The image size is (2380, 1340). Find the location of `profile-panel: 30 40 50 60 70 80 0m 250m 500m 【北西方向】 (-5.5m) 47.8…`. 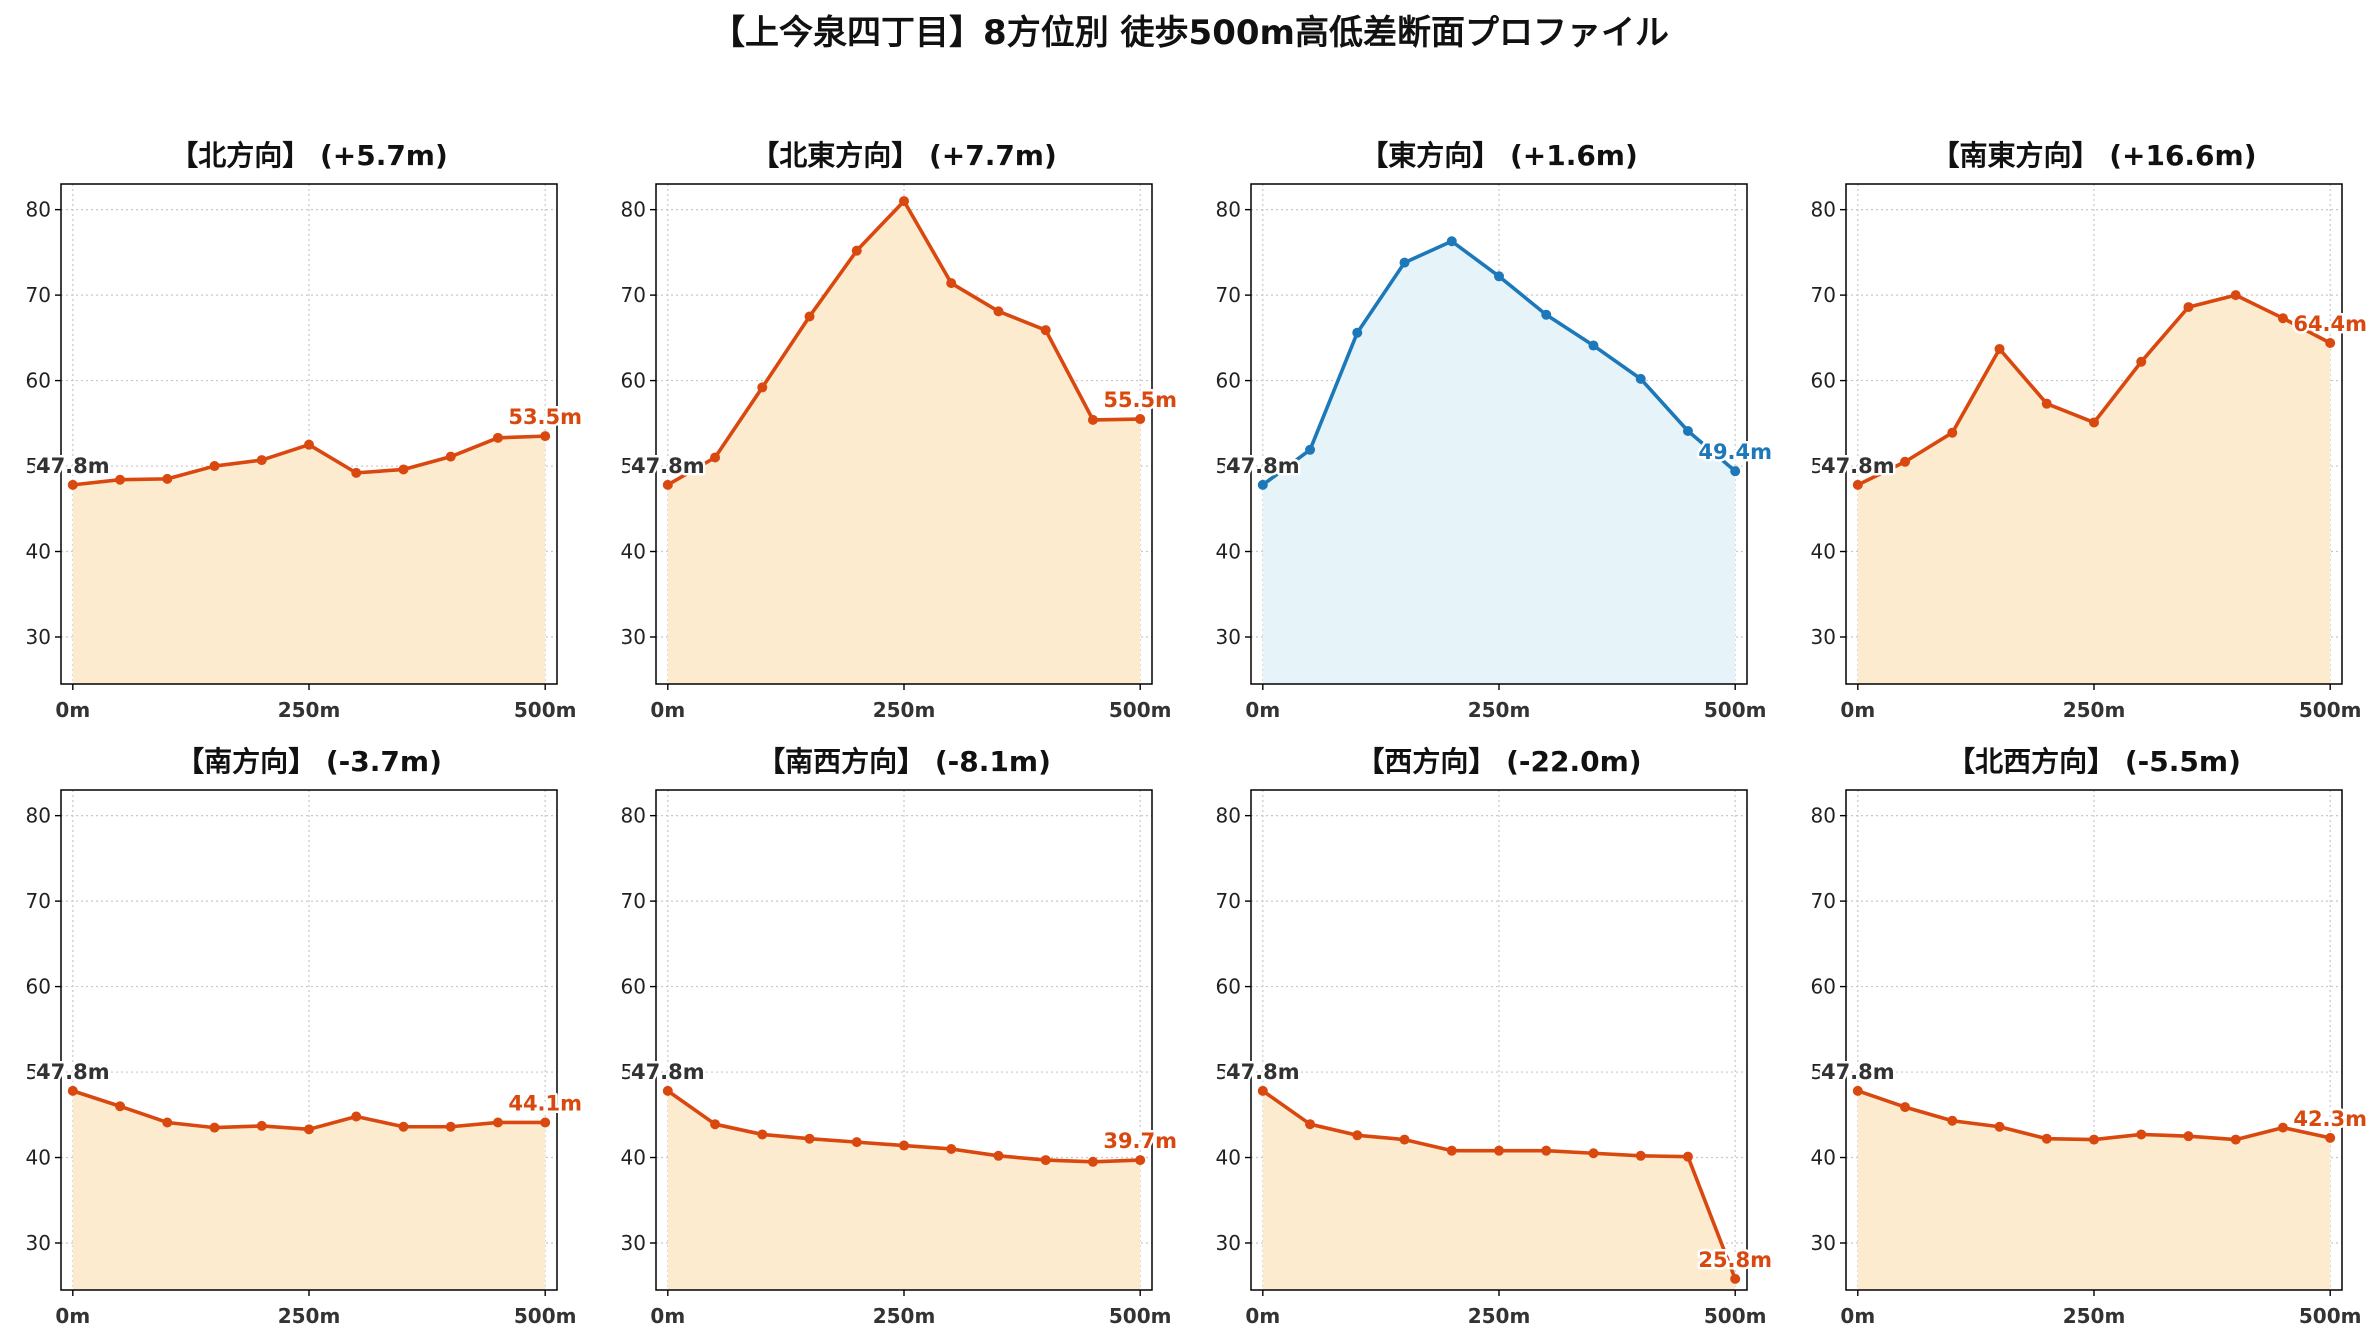

profile-panel: 30 40 50 60 70 80 0m 250m 500m 【北西方向】 (-5.5m) 47.8… is located at coordinates (2090, 1036).